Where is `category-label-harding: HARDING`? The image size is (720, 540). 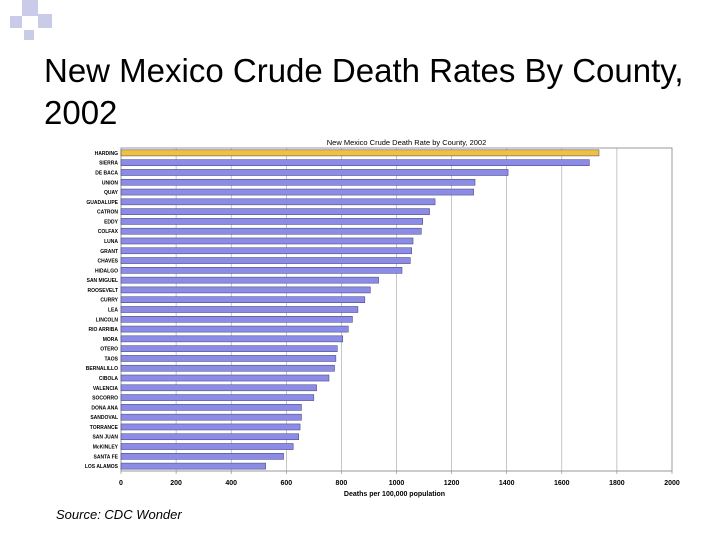
category-label-harding: HARDING is located at coordinates (106, 154).